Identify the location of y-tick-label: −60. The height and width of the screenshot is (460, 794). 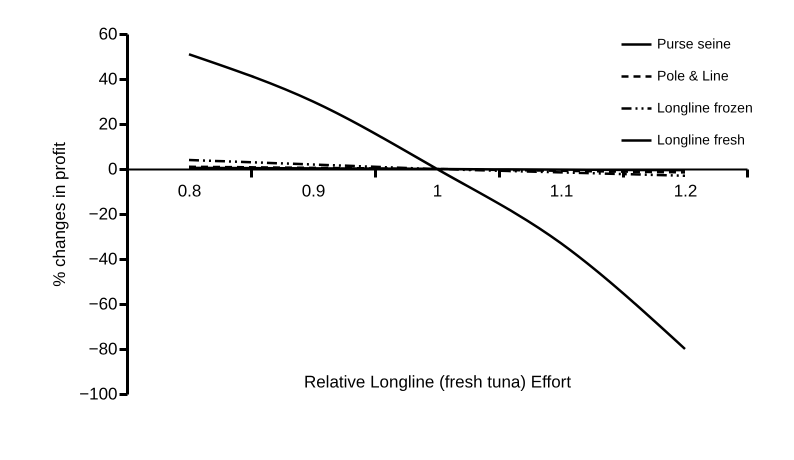
(103, 304).